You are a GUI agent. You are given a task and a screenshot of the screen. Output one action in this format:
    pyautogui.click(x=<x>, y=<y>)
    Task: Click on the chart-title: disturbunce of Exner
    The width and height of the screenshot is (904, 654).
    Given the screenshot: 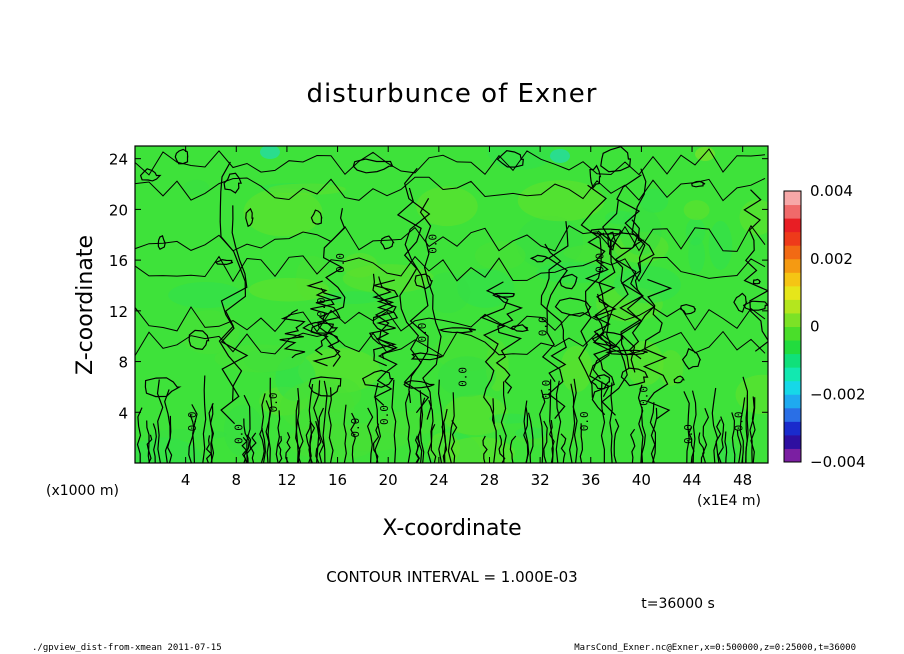 What is the action you would take?
    pyautogui.click(x=452, y=94)
    